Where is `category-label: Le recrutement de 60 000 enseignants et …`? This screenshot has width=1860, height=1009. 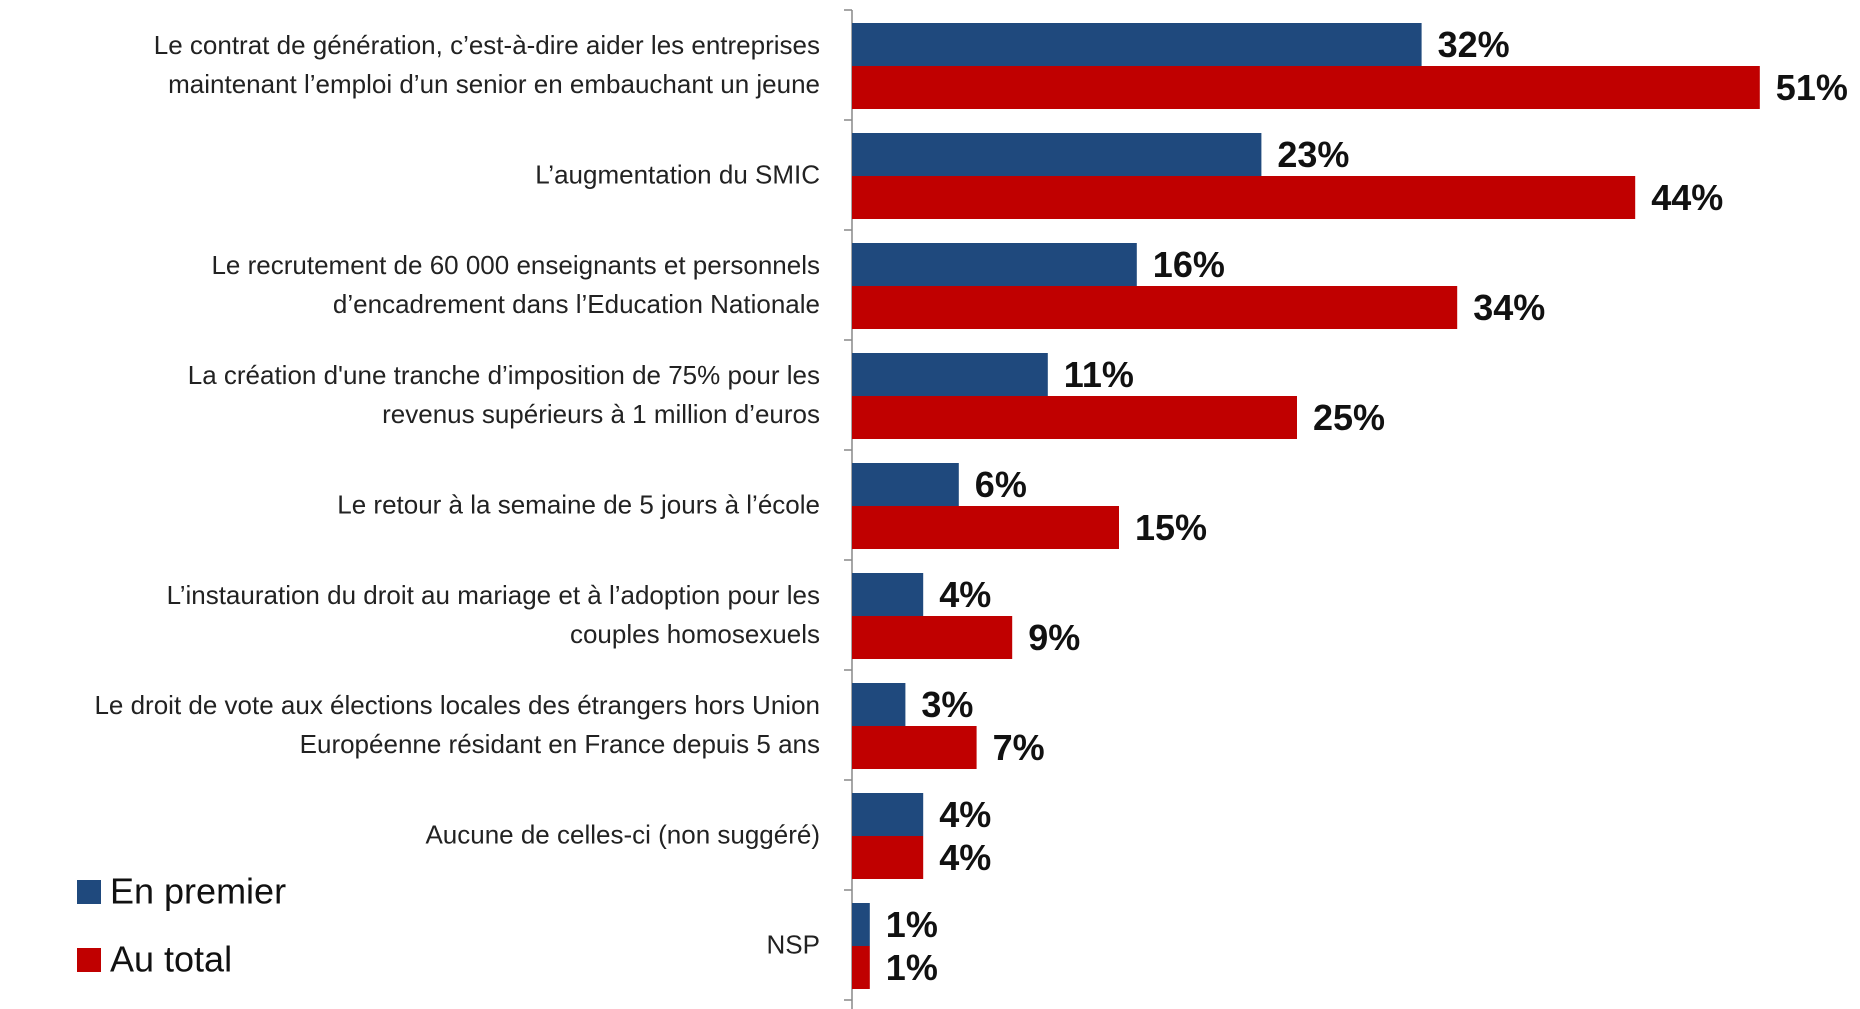
category-label: Le recrutement de 60 000 enseignants et … is located at coordinates (515, 284).